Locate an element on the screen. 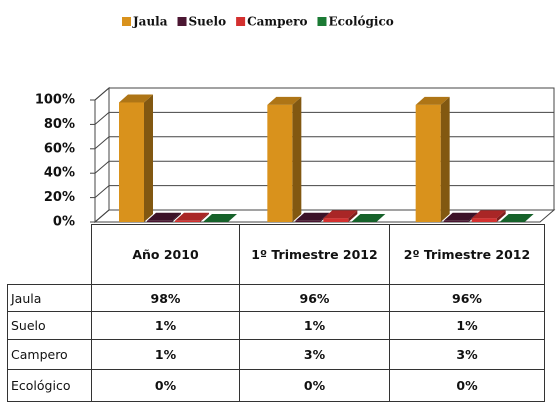 The height and width of the screenshot is (405, 557). legend-label: Ecológico is located at coordinates (360, 22).